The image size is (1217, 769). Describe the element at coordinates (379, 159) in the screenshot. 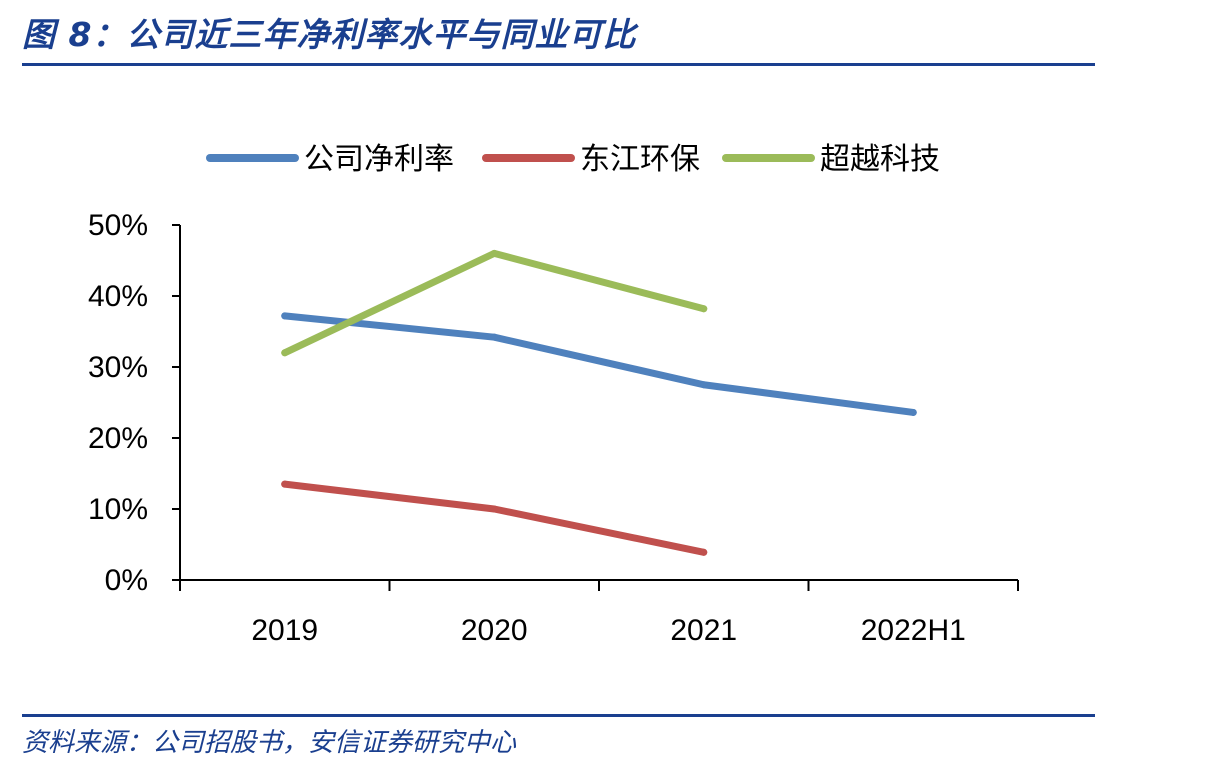

I see `legend-label: 公司净利率` at that location.